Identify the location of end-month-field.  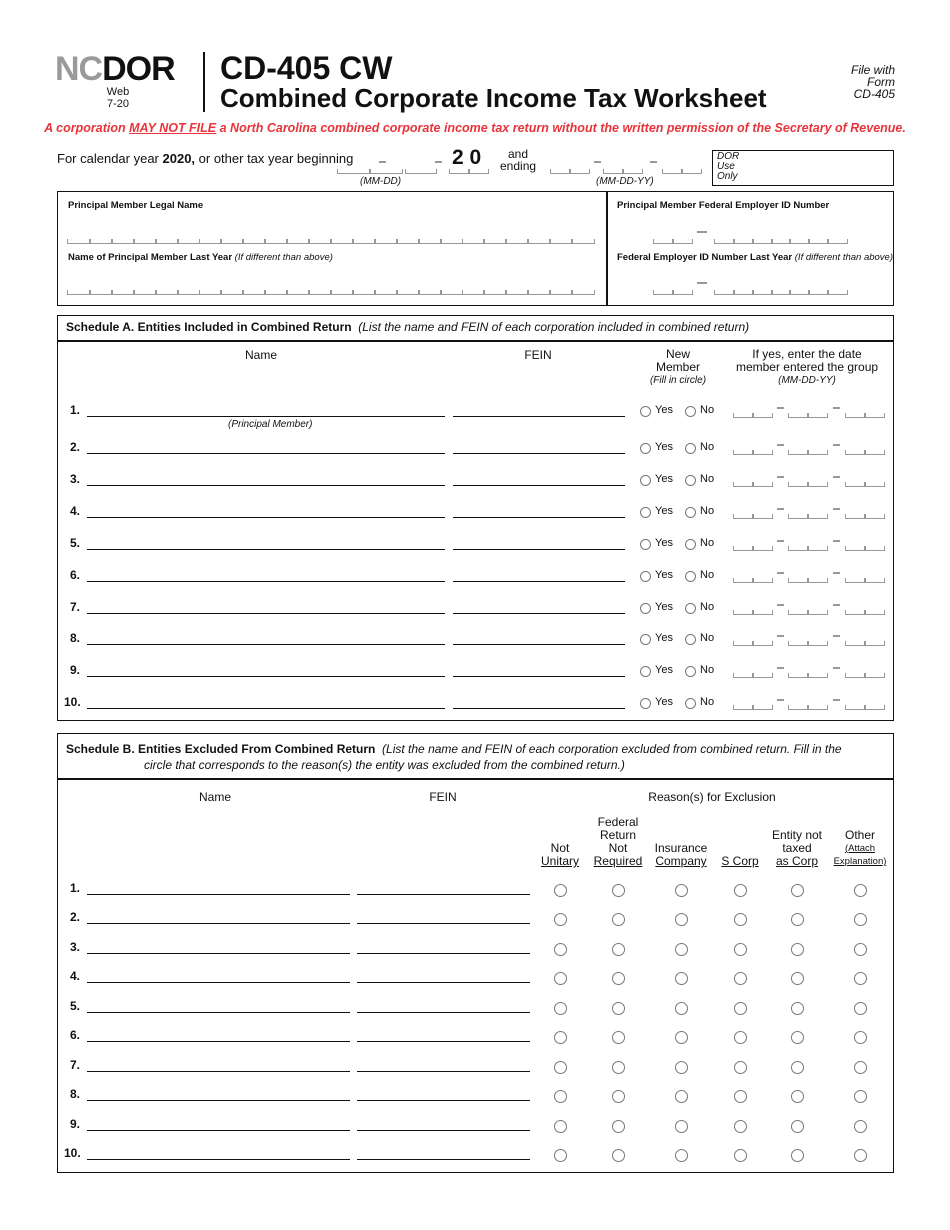
(560, 171).